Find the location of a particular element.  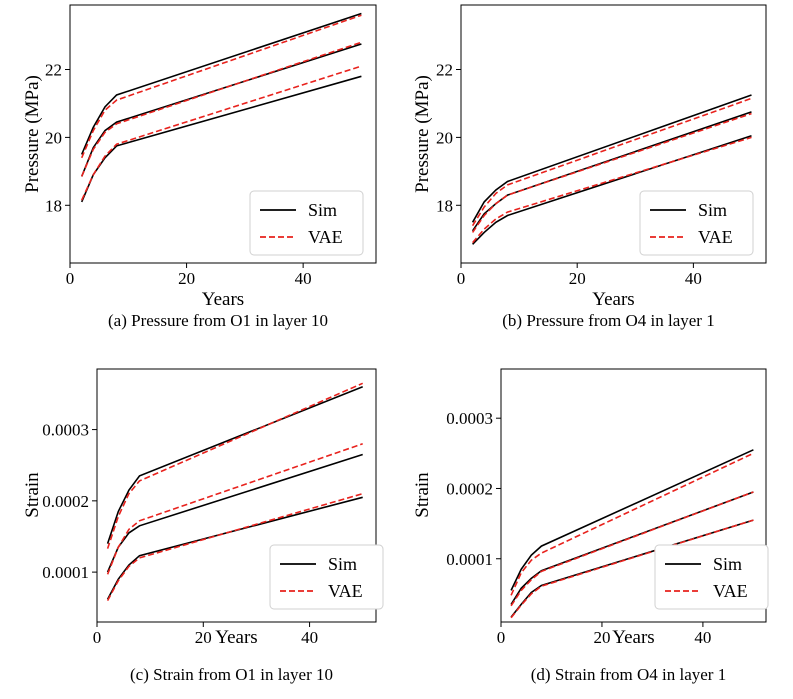

figure-caption: (b) Pressure from O4 in layer 1 is located at coordinates (608, 320).